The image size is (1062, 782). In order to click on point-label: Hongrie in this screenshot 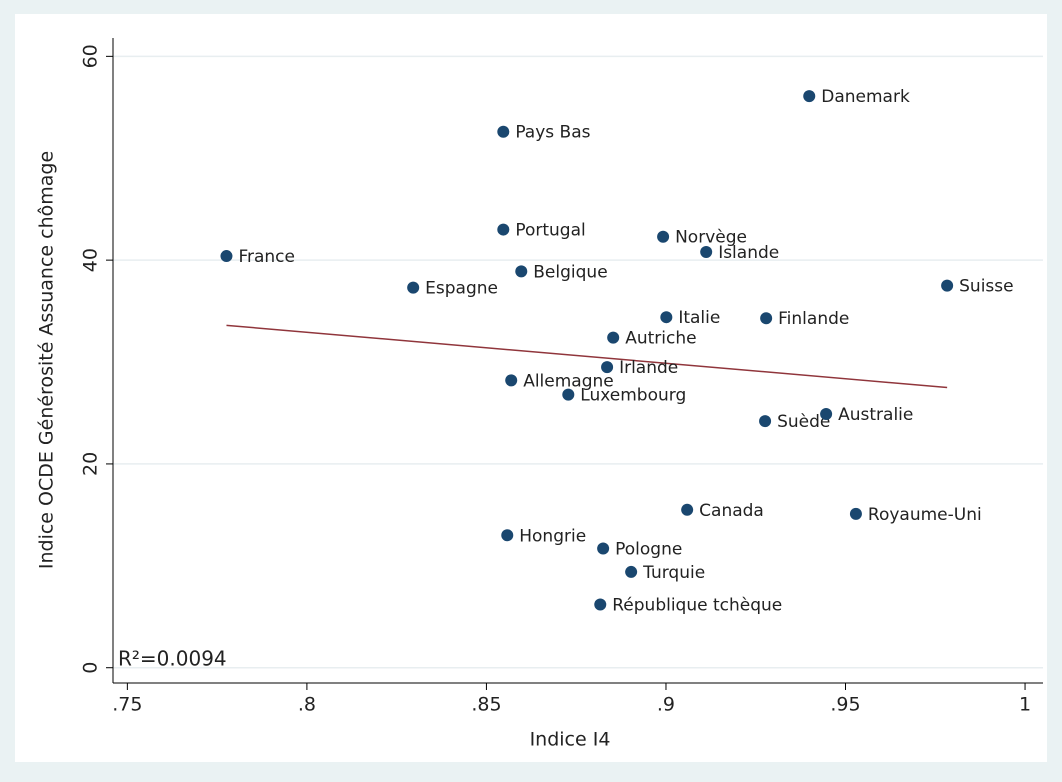, I will do `click(552, 536)`.